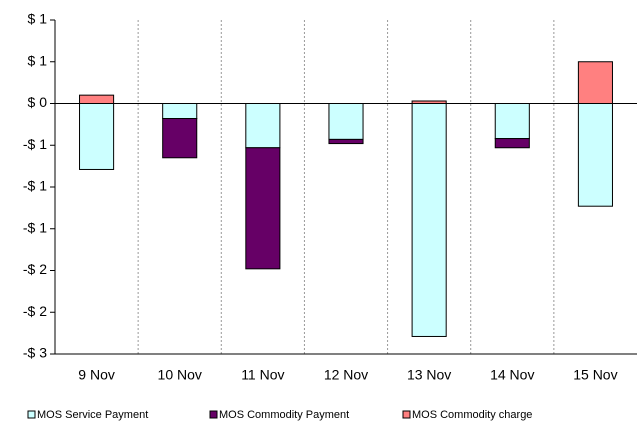  I want to click on x-tick-label: 13 Nov, so click(429, 375).